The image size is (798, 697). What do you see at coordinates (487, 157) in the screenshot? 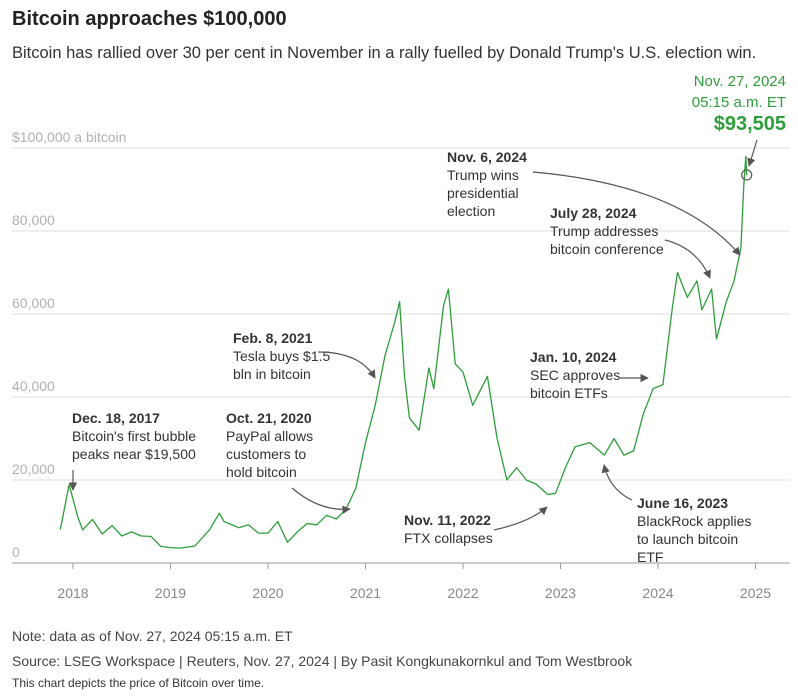
I see `annotation-date: Nov. 6, 2024` at bounding box center [487, 157].